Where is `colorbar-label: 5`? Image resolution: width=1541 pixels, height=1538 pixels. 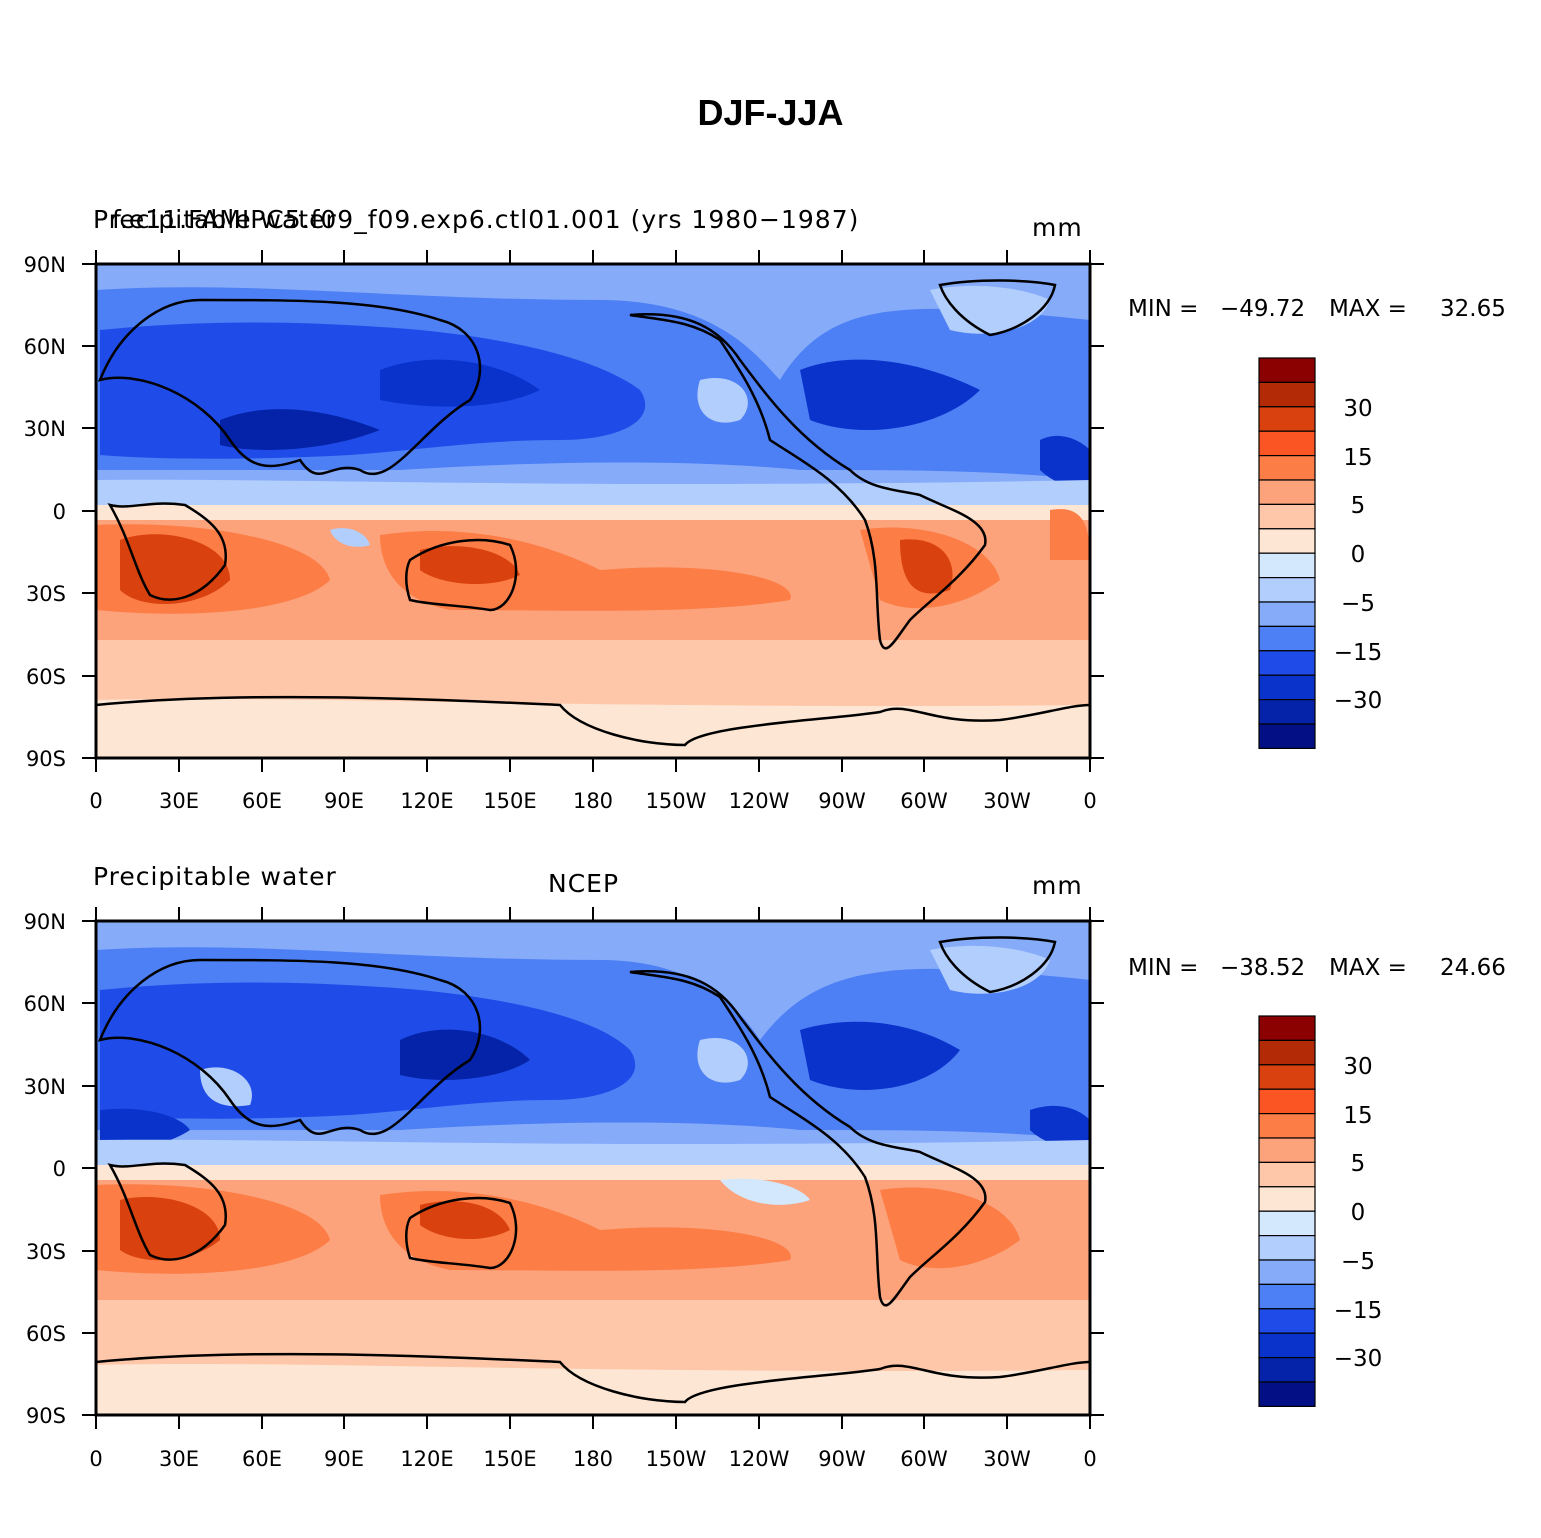 colorbar-label: 5 is located at coordinates (1358, 506).